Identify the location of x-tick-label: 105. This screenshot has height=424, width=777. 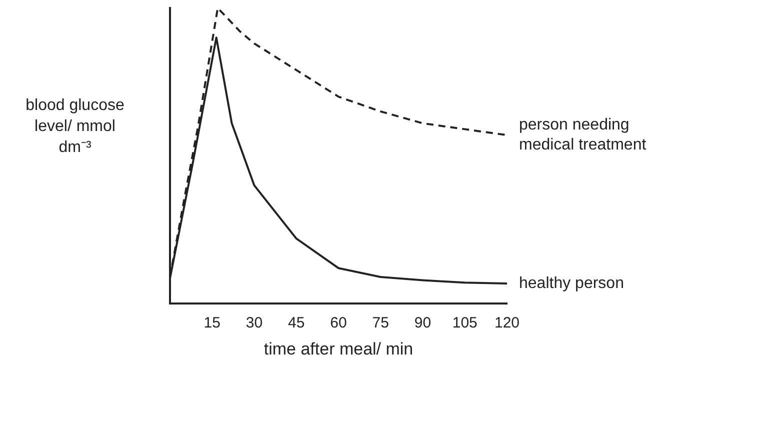
(465, 323).